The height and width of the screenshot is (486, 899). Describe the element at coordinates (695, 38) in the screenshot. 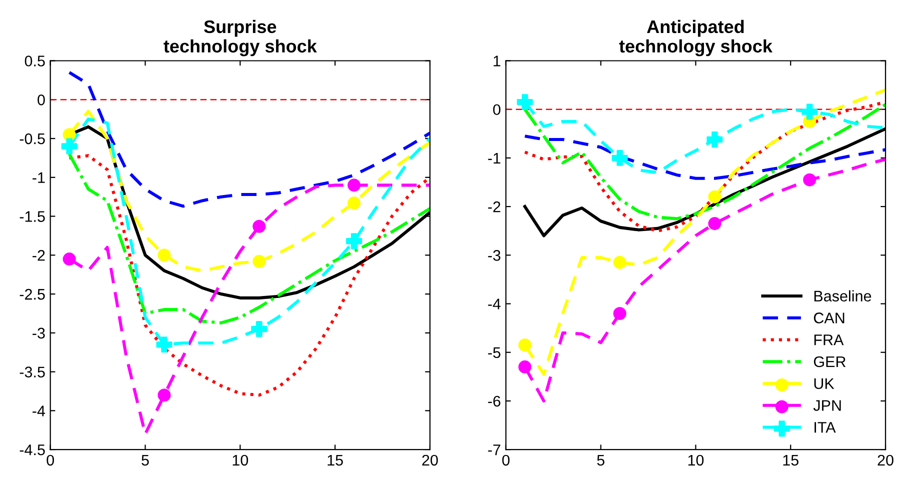

I see `chart-title: Anticipated technology shock` at that location.